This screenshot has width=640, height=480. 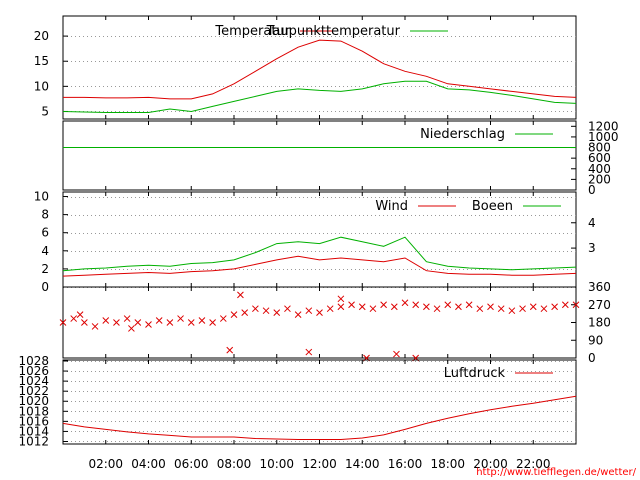 What do you see at coordinates (45, 233) in the screenshot?
I see `wind-ytick-label: 6` at bounding box center [45, 233].